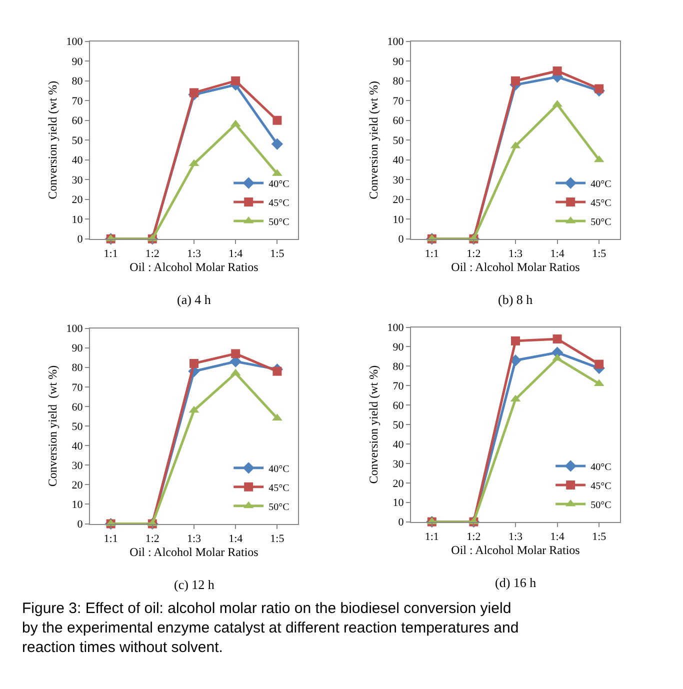 The width and height of the screenshot is (683, 689). Describe the element at coordinates (270, 628) in the screenshot. I see `caption: Figure 3: Effect of oil: alcohol molar ratio on the biodiesel conversion yield by the experimental enzyme catalyst at different reaction temperatures and reaction times without solvent.` at that location.